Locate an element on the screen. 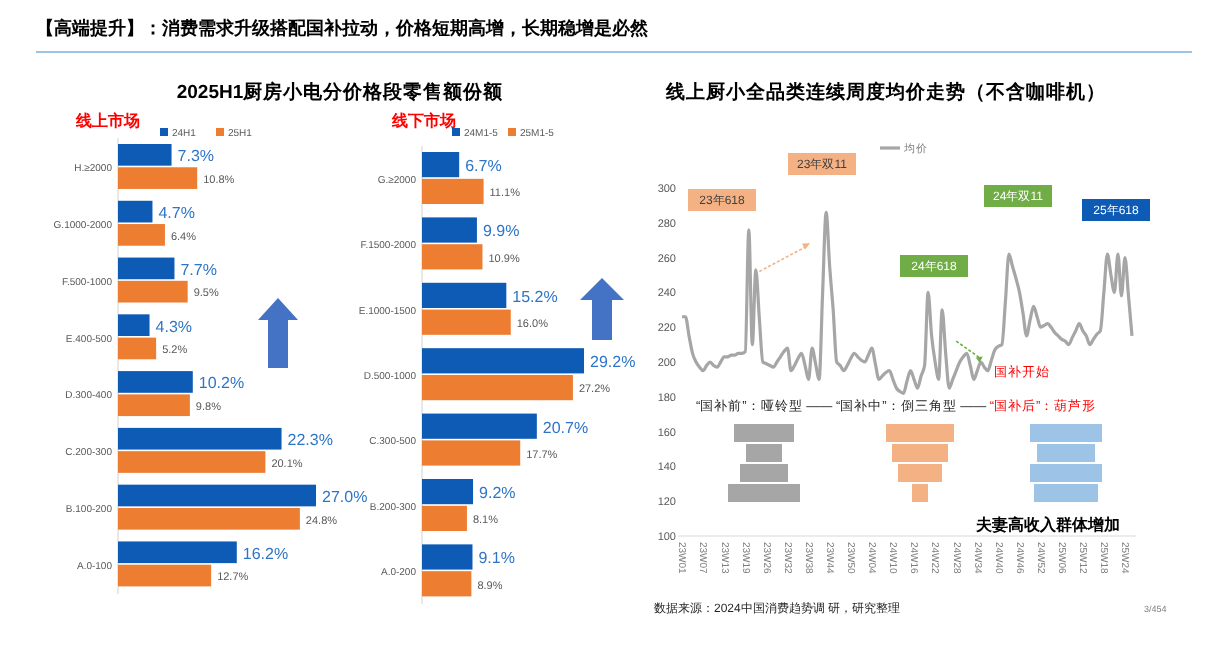  data-label: 20.7% is located at coordinates (565, 427).